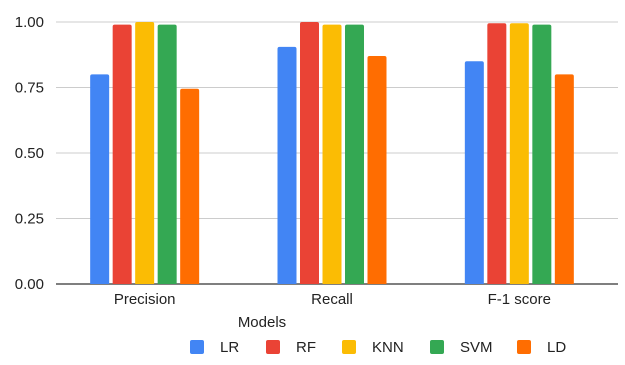 The image size is (625, 365). I want to click on legend-label: RF, so click(306, 347).